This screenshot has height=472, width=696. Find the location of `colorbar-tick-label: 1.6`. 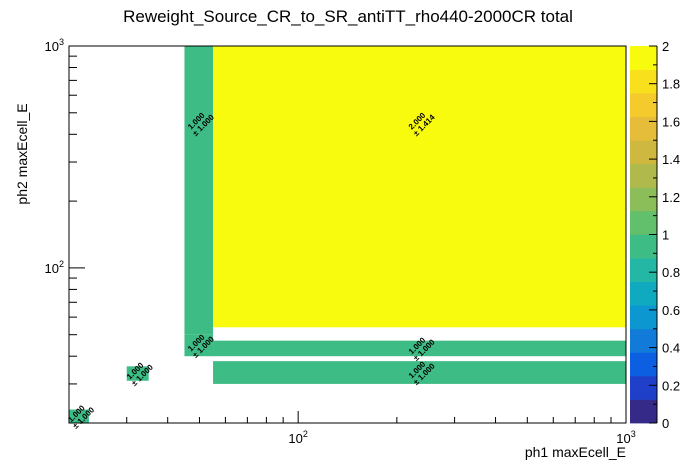

colorbar-tick-label: 1.6 is located at coordinates (671, 121).